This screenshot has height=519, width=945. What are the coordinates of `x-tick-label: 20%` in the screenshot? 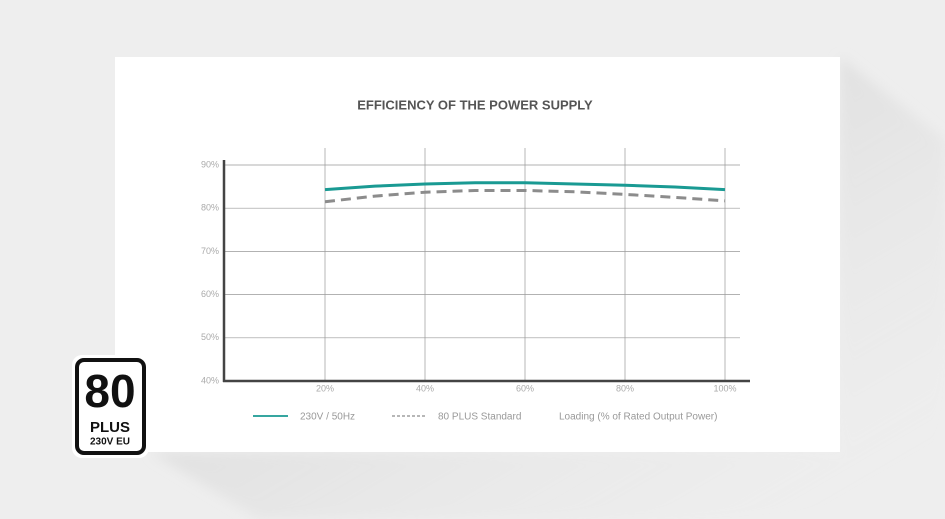 It's located at (325, 388).